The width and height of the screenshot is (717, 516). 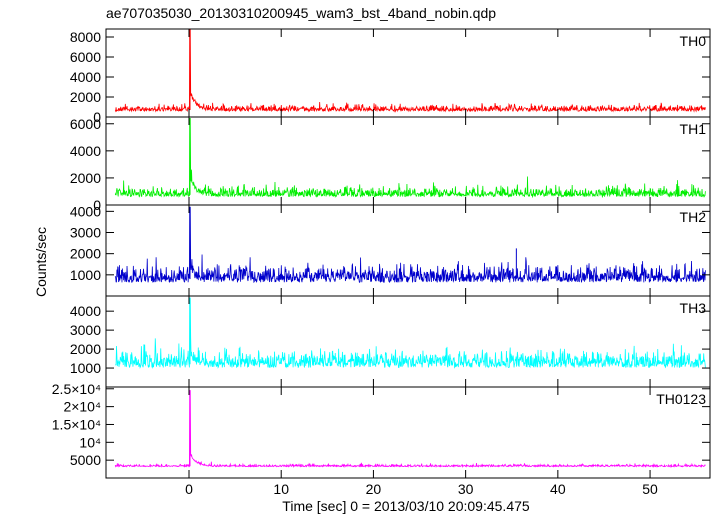 I want to click on panel-label: TH3, so click(x=693, y=308).